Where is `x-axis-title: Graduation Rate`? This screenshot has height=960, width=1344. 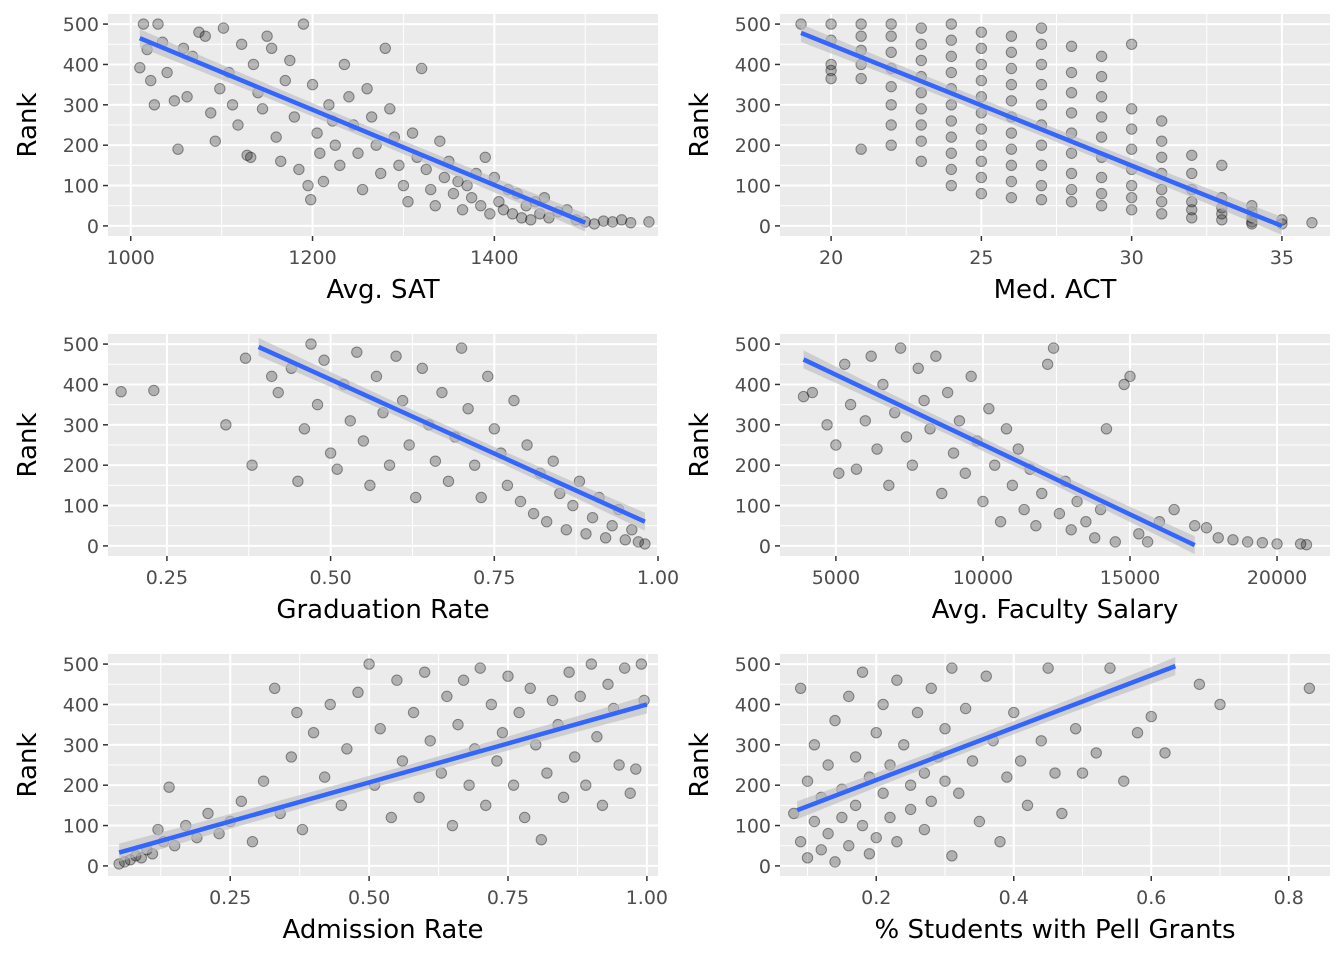
x-axis-title: Graduation Rate is located at coordinates (382, 610).